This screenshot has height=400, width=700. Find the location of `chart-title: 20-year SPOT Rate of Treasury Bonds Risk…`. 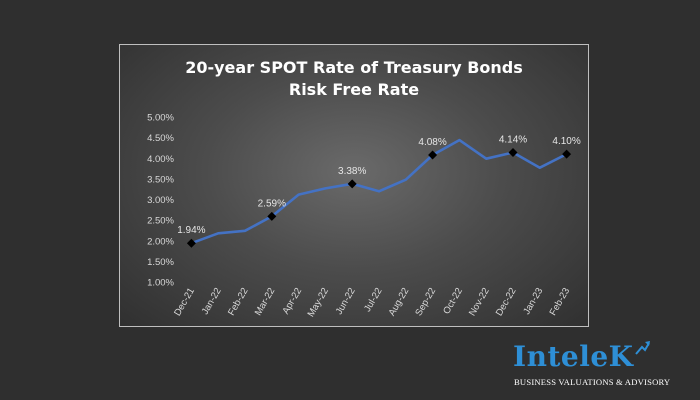

chart-title: 20-year SPOT Rate of Treasury Bonds Risk… is located at coordinates (354, 79).